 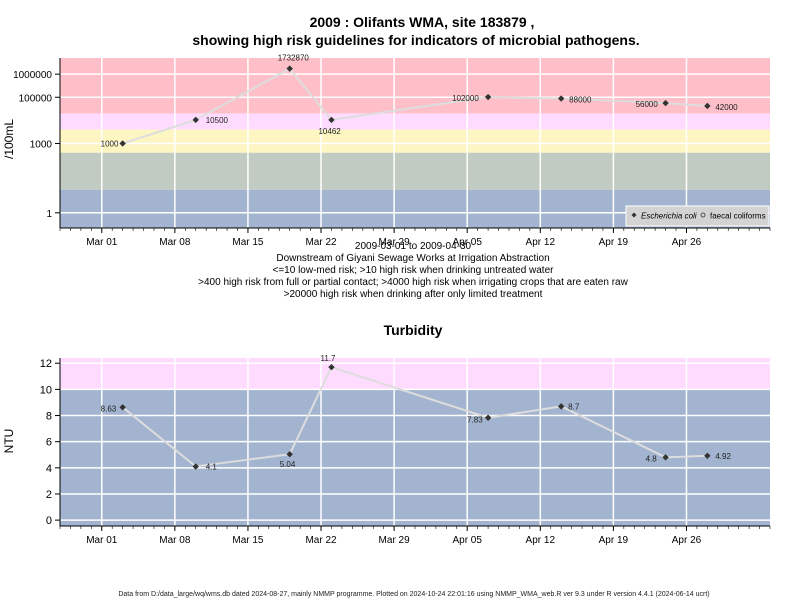 What do you see at coordinates (703, 215) in the screenshot?
I see `legend-circle-marker` at bounding box center [703, 215].